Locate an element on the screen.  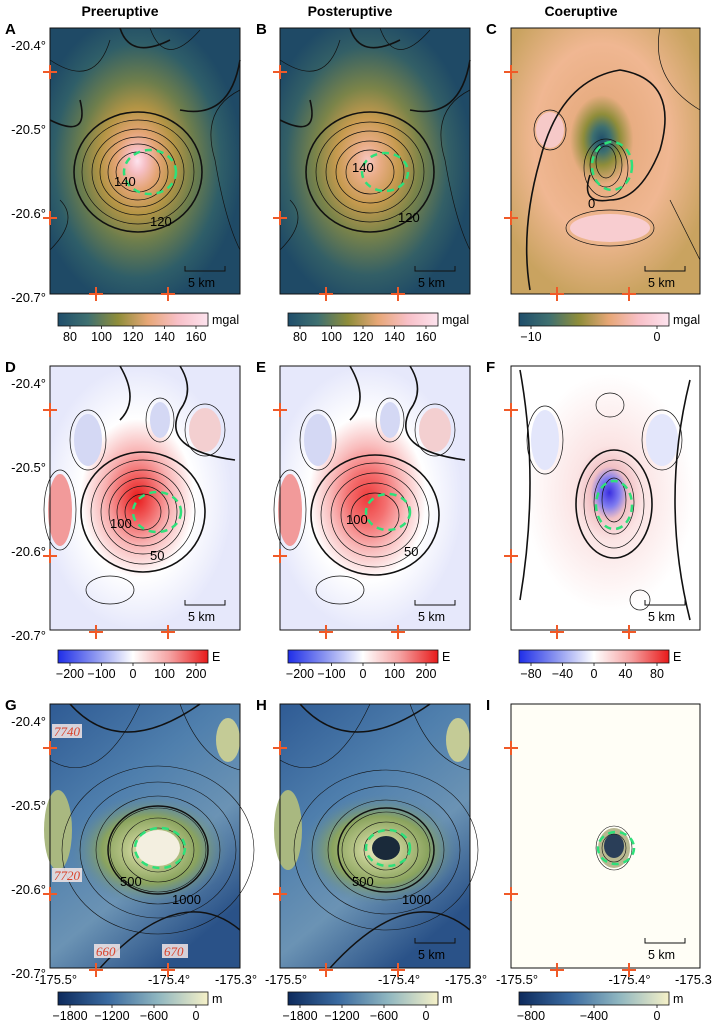
latitude-tick-label: -20.6° is located at coordinates (28, 889).